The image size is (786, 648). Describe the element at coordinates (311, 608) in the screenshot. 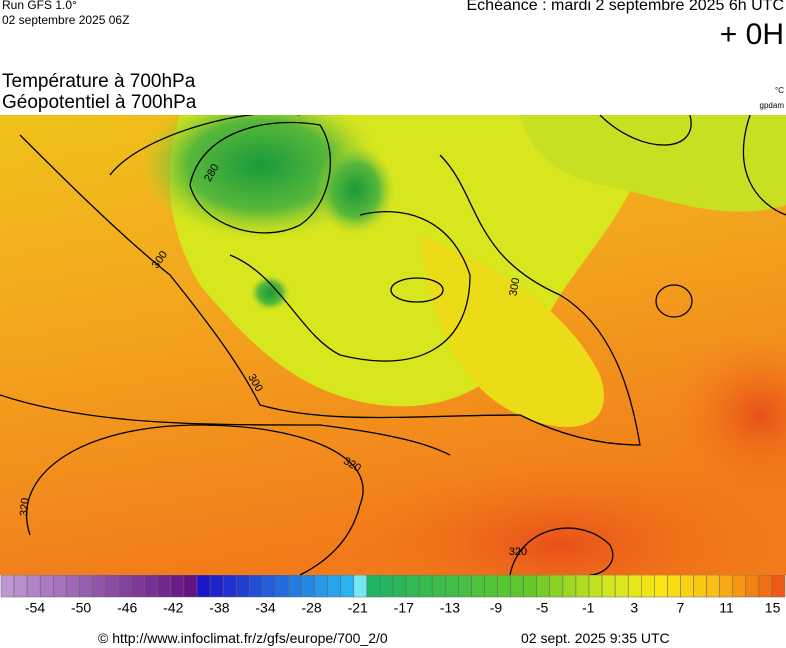

I see `colorbar-label: -28` at that location.